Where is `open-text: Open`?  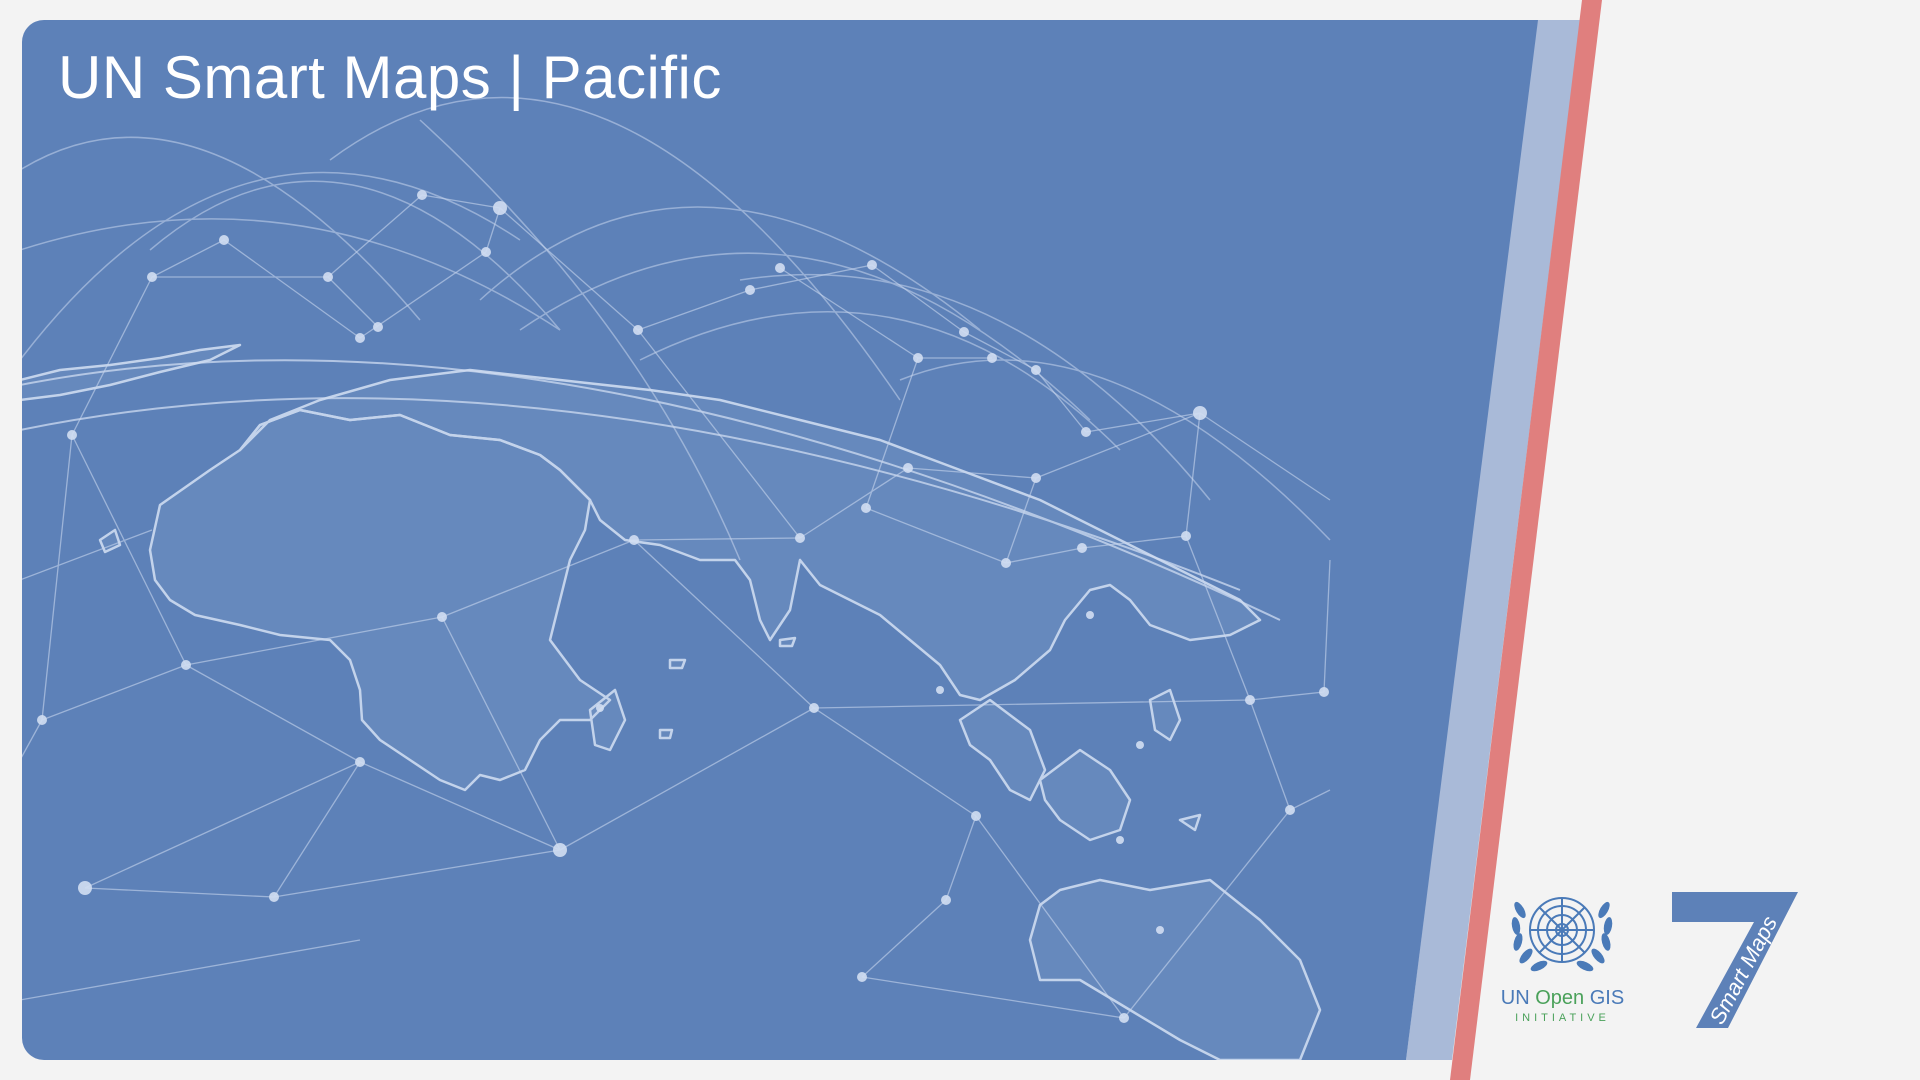 open-text: Open is located at coordinates (1560, 998).